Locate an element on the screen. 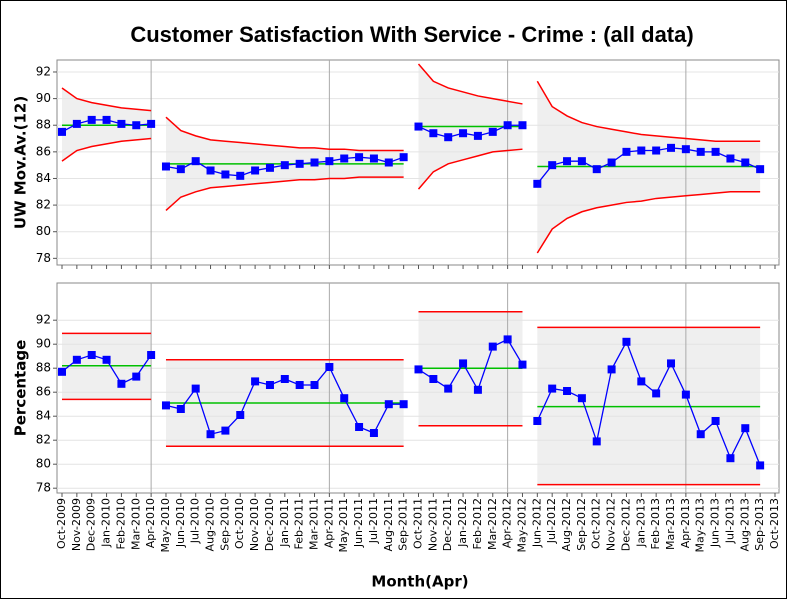  x-tick-label: Apr-2013 is located at coordinates (685, 523).